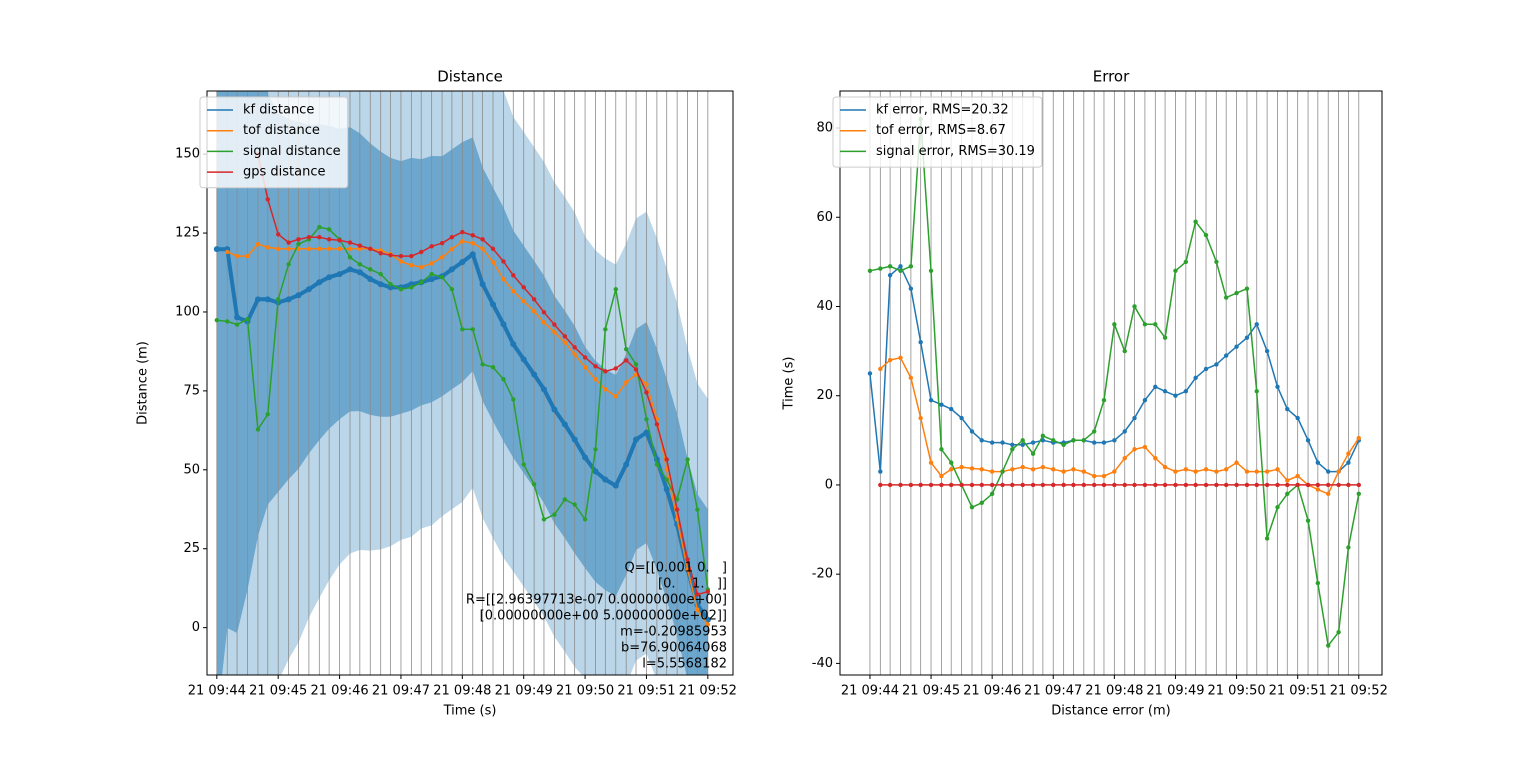 The height and width of the screenshot is (759, 1536). What do you see at coordinates (824, 306) in the screenshot?
I see `y-tick-label: 40` at bounding box center [824, 306].